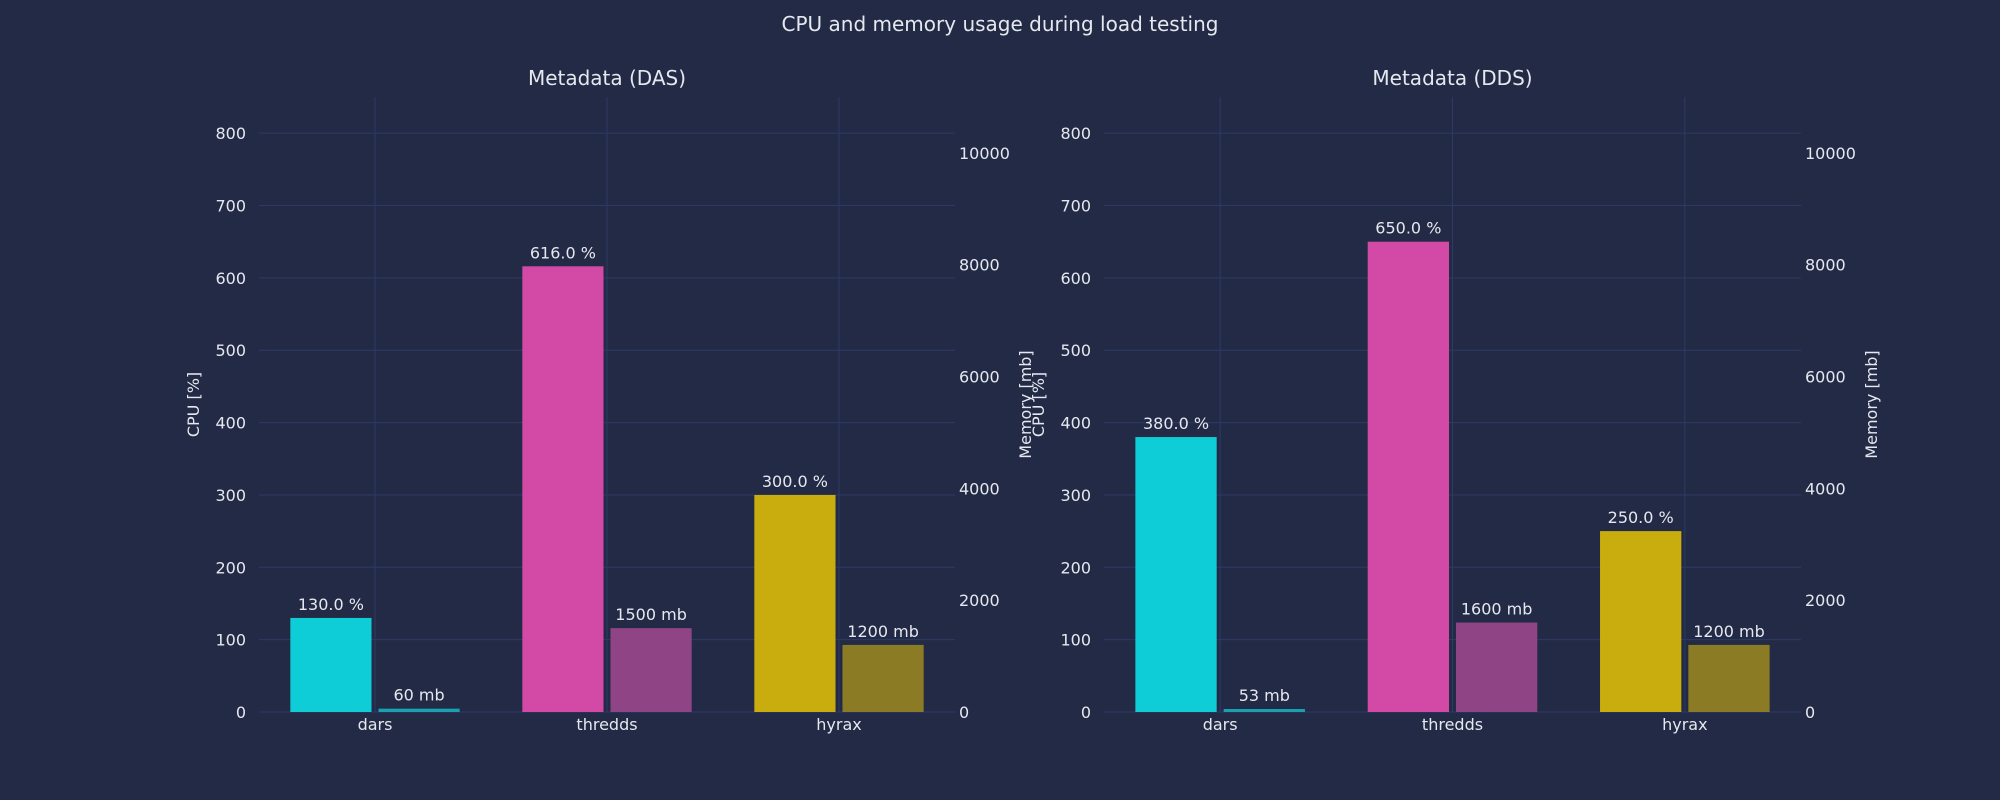  Describe the element at coordinates (1641, 517) in the screenshot. I see `data-label-hyrax-cpu: 250.0 %` at that location.